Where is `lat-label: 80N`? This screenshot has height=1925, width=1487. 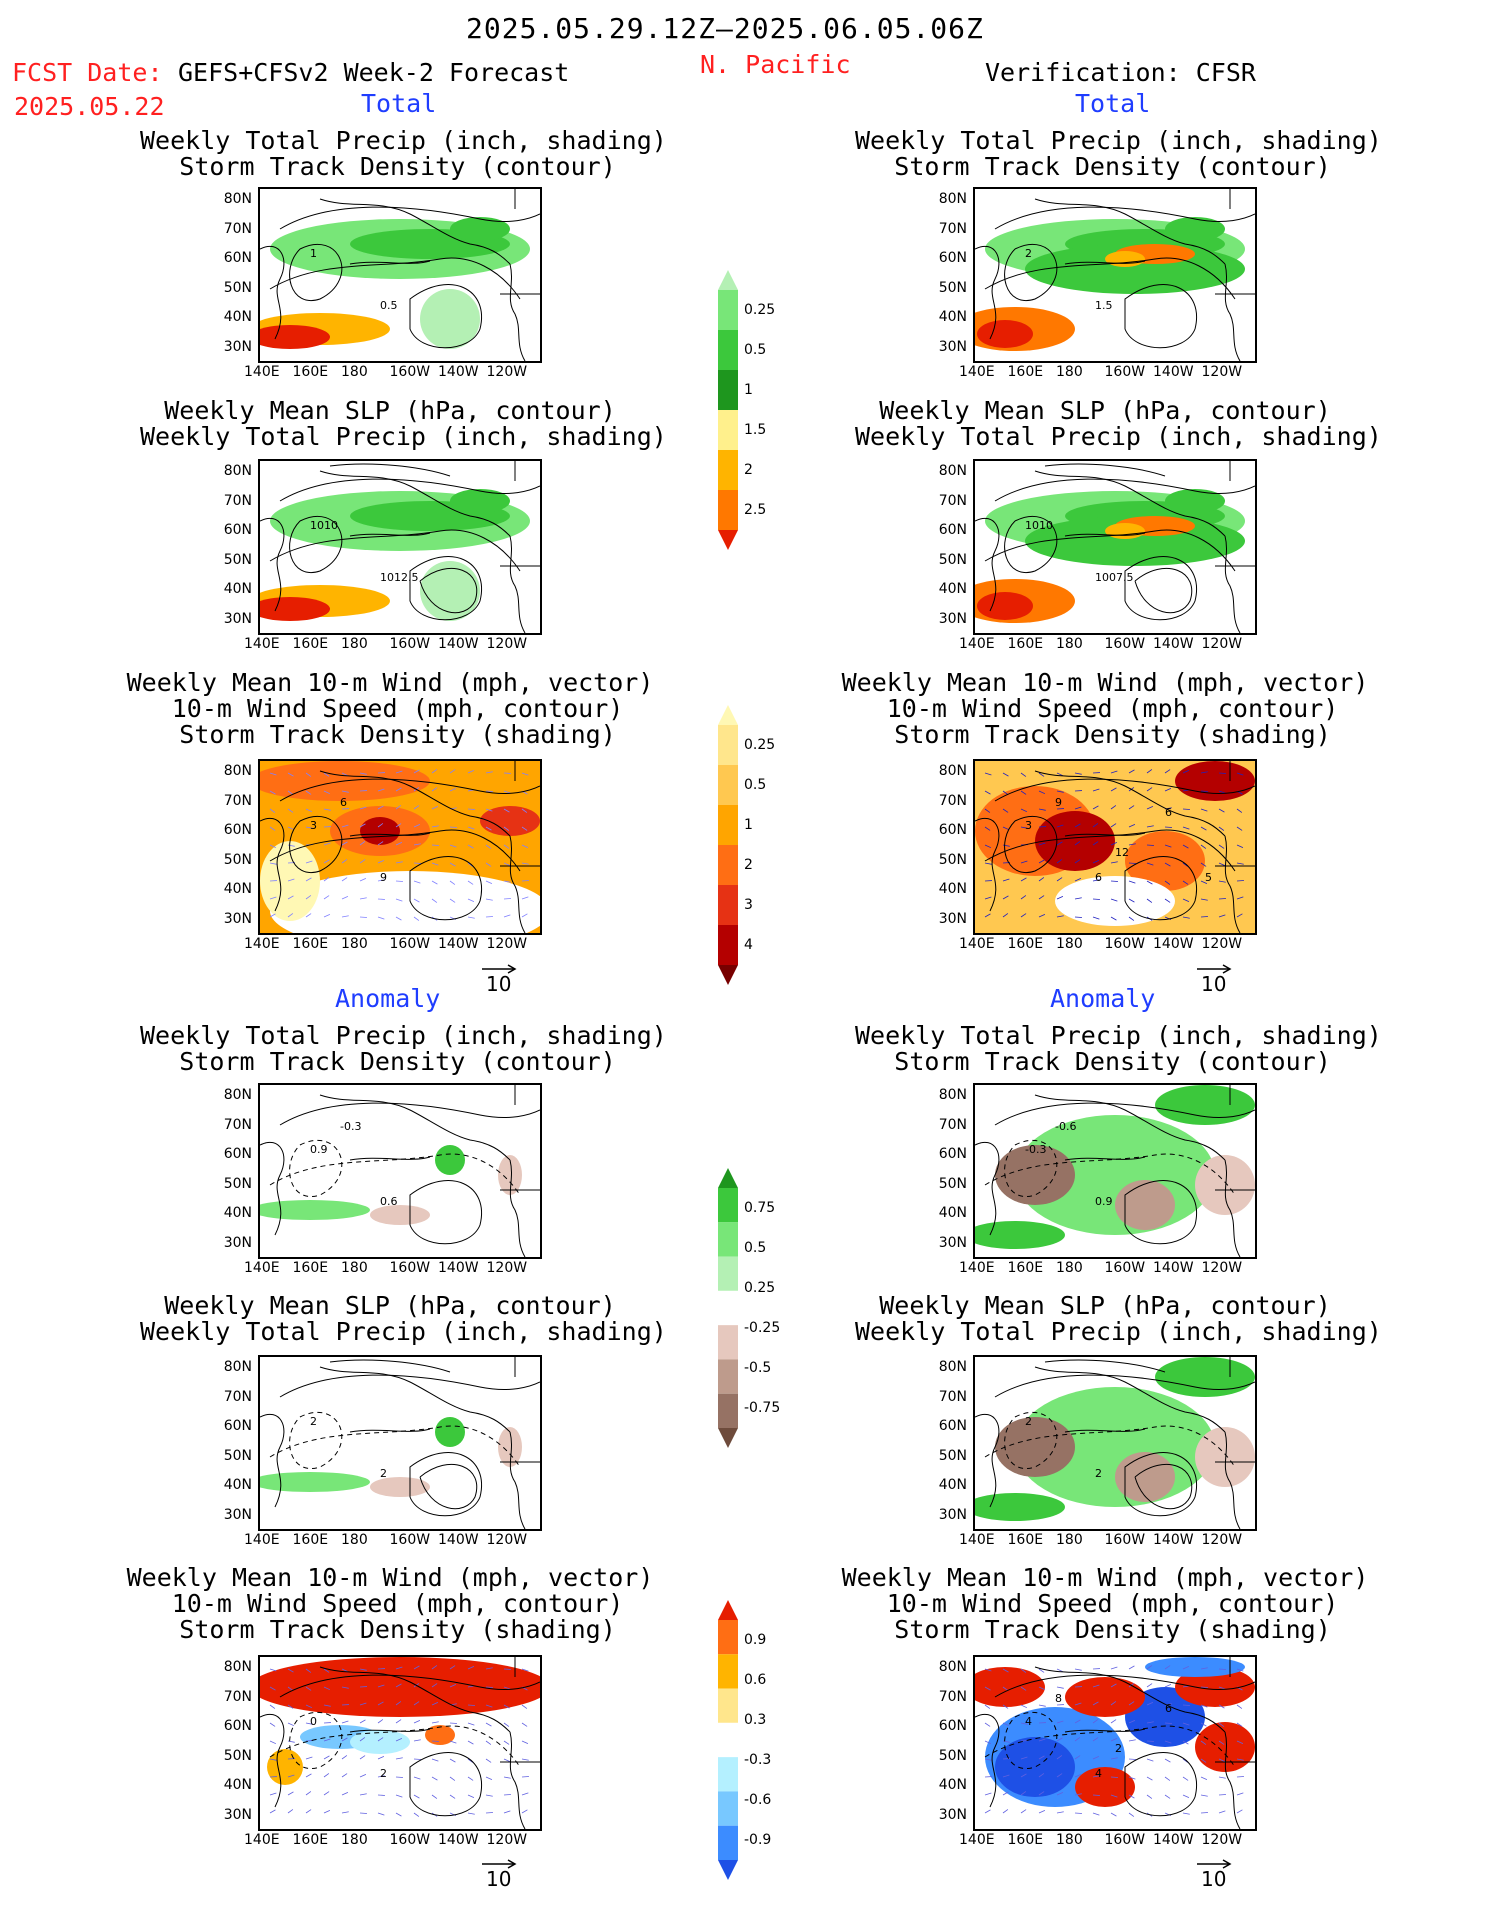
lat-label: 80N is located at coordinates (237, 471).